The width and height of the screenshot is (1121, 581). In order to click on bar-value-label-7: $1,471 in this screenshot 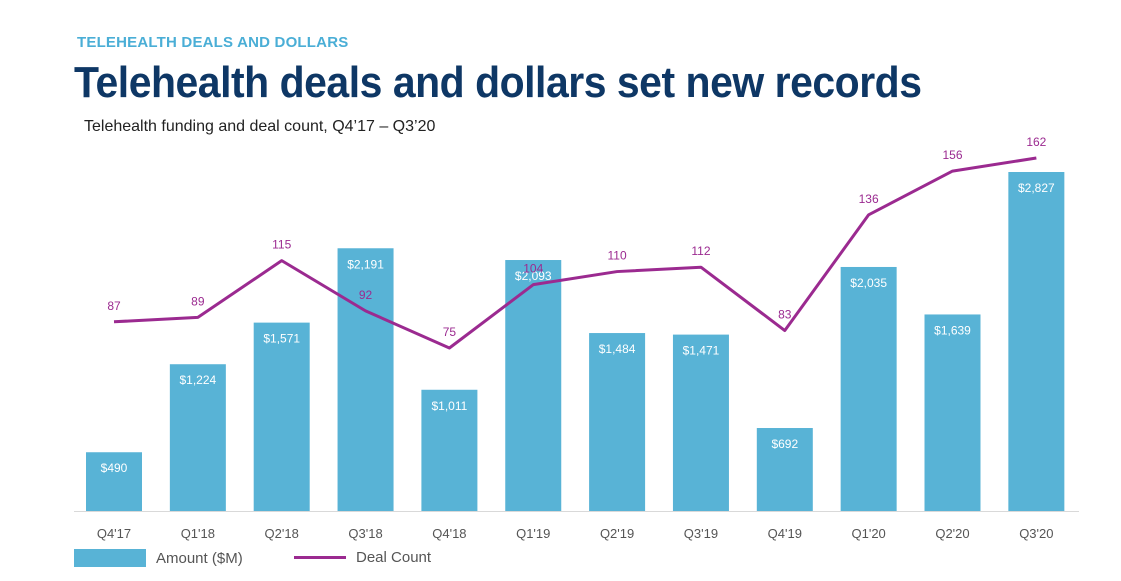, I will do `click(701, 351)`.